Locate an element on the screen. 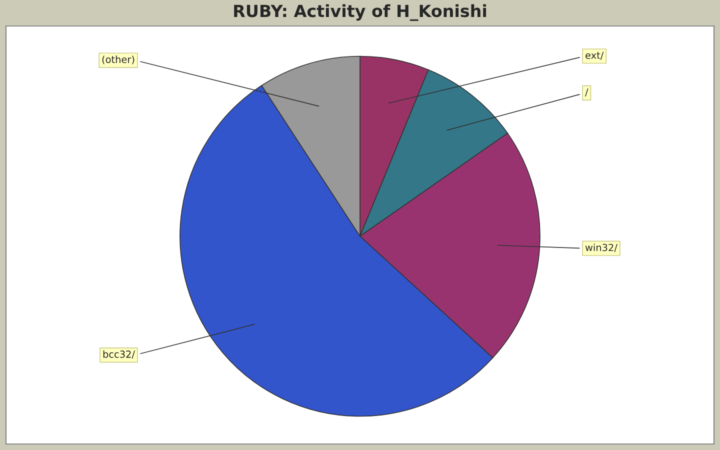  slice-label: win32/ is located at coordinates (601, 248).